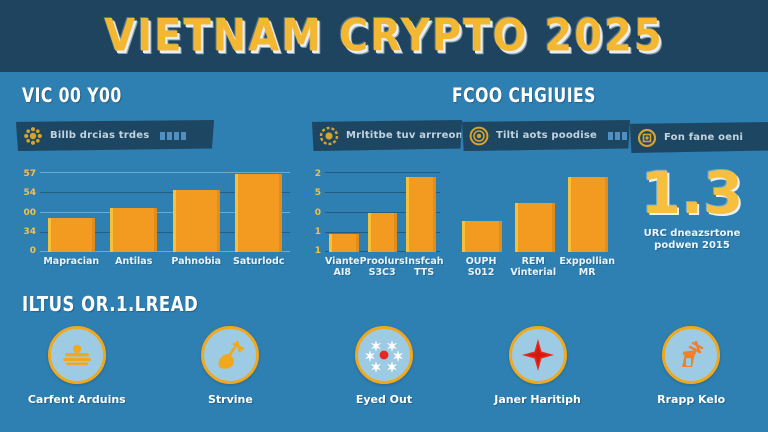 This screenshot has height=432, width=768. I want to click on chart-left-xlabels: Mapracian Antilas Pahnobia Saturlodc, so click(165, 261).